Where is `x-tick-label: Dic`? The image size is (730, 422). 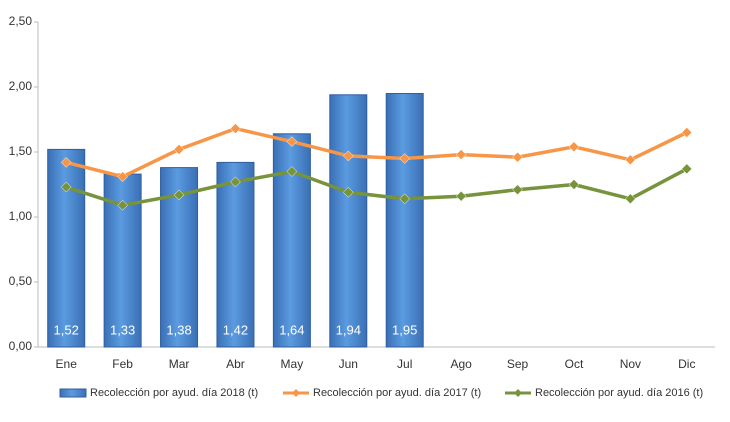
x-tick-label: Dic is located at coordinates (686, 364).